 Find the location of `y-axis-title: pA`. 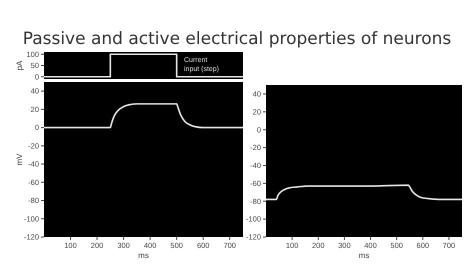

y-axis-title: pA is located at coordinates (19, 65).